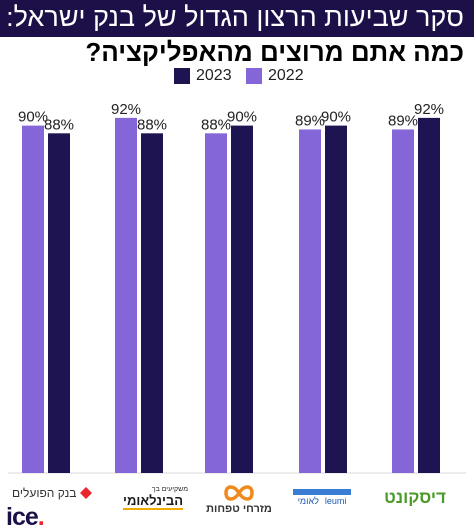 This screenshot has height=532, width=474. What do you see at coordinates (310, 120) in the screenshot?
I see `bar-label-2022-1: 89%` at bounding box center [310, 120].